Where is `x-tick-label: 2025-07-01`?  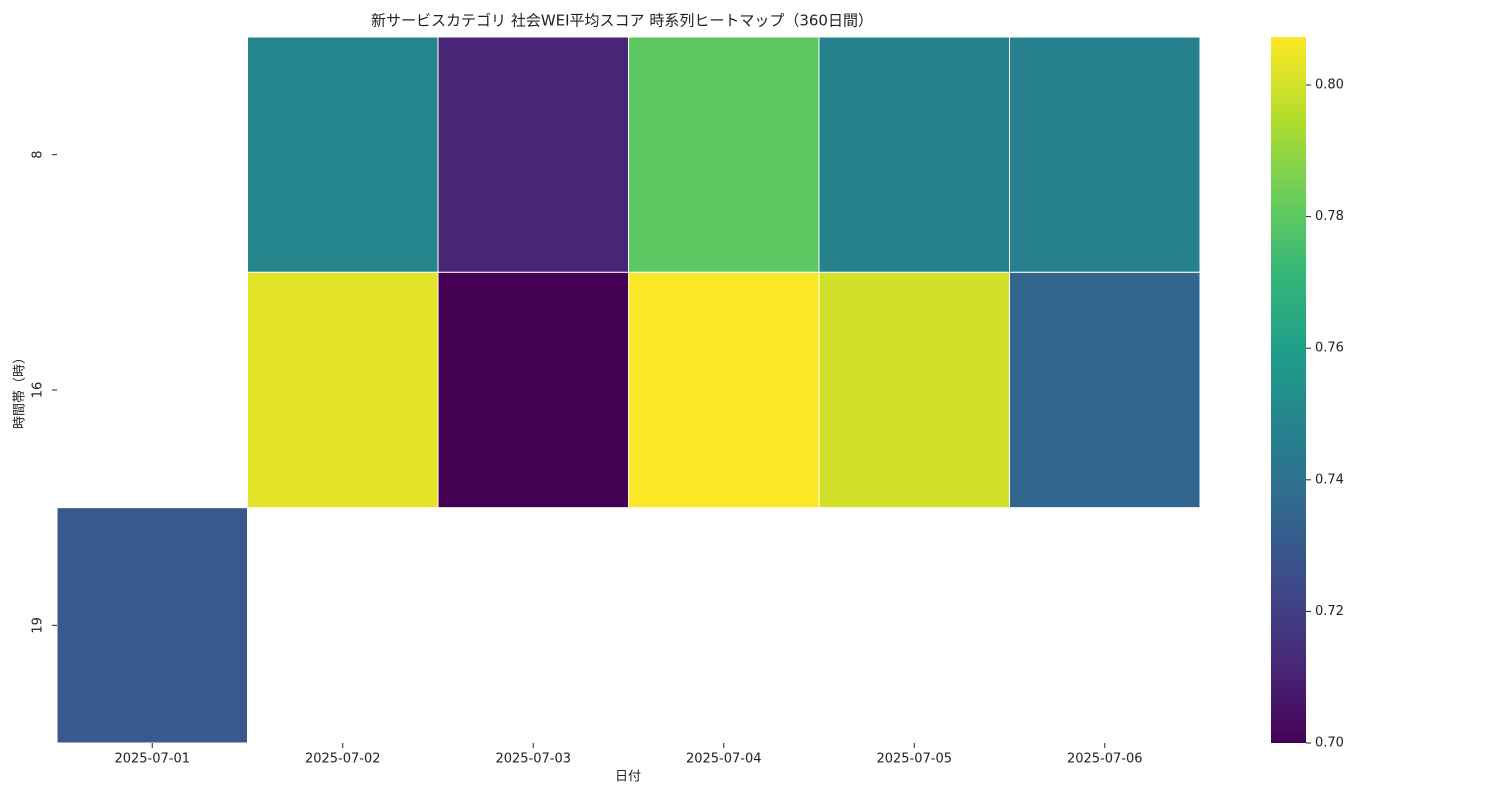
x-tick-label: 2025-07-01 is located at coordinates (152, 759).